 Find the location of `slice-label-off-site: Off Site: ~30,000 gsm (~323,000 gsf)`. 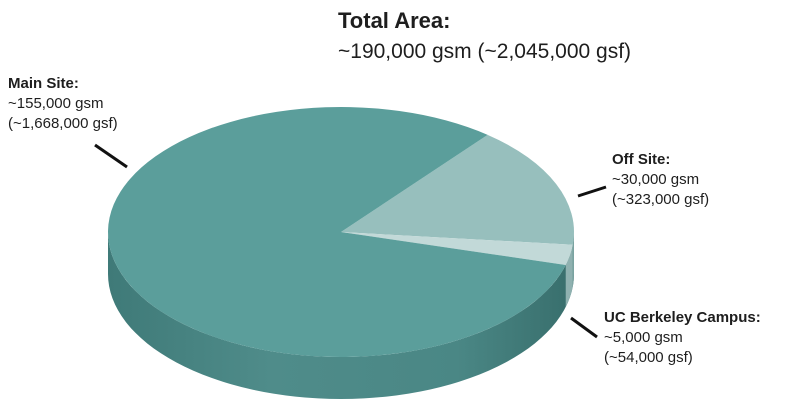

slice-label-off-site: Off Site: ~30,000 gsm (~323,000 gsf) is located at coordinates (660, 180).